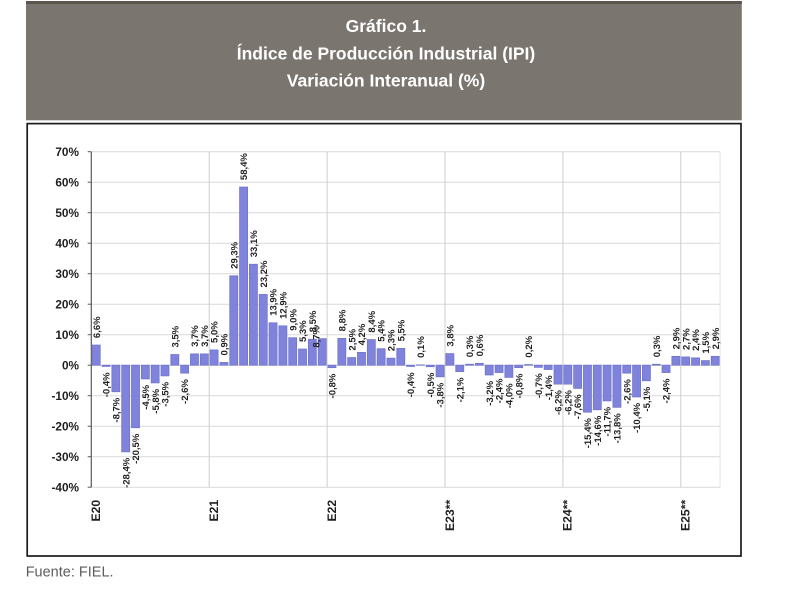  I want to click on svg-text: 30%, so click(67, 274).